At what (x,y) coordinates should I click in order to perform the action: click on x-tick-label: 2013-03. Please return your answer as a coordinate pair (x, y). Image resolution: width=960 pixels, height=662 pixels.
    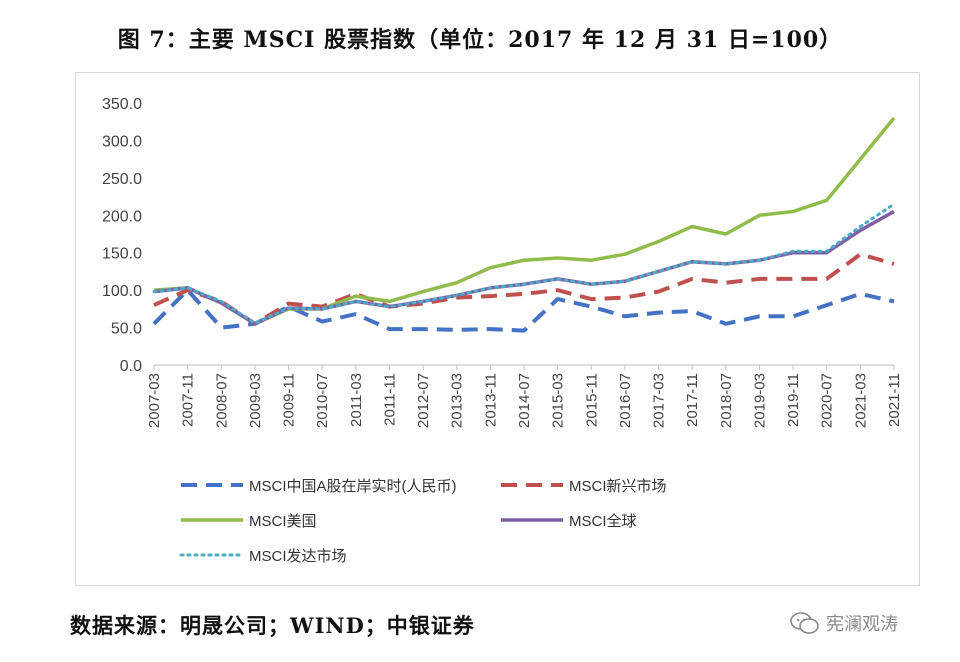
    Looking at the image, I should click on (457, 400).